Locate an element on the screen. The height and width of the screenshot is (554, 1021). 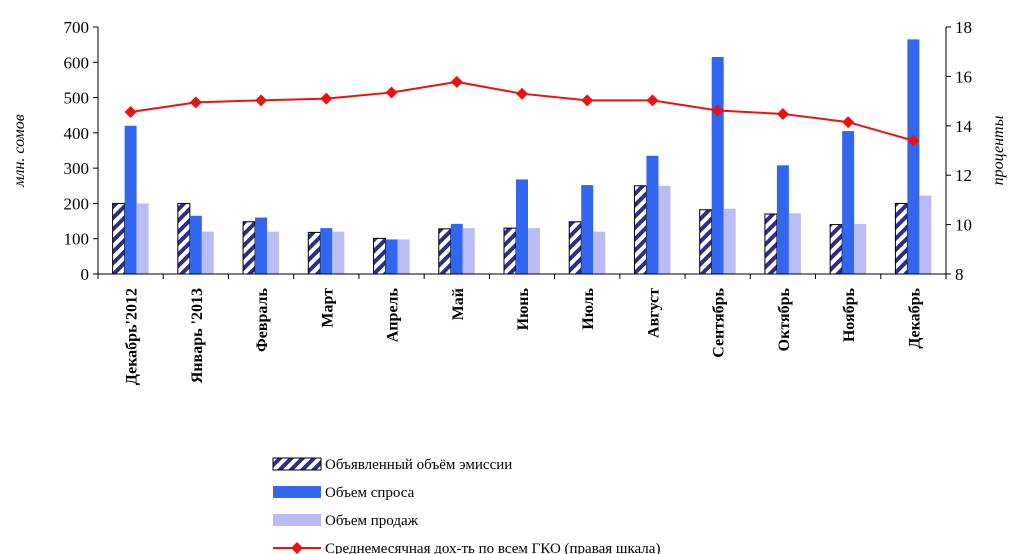
x-tick-label: Июль is located at coordinates (588, 308).